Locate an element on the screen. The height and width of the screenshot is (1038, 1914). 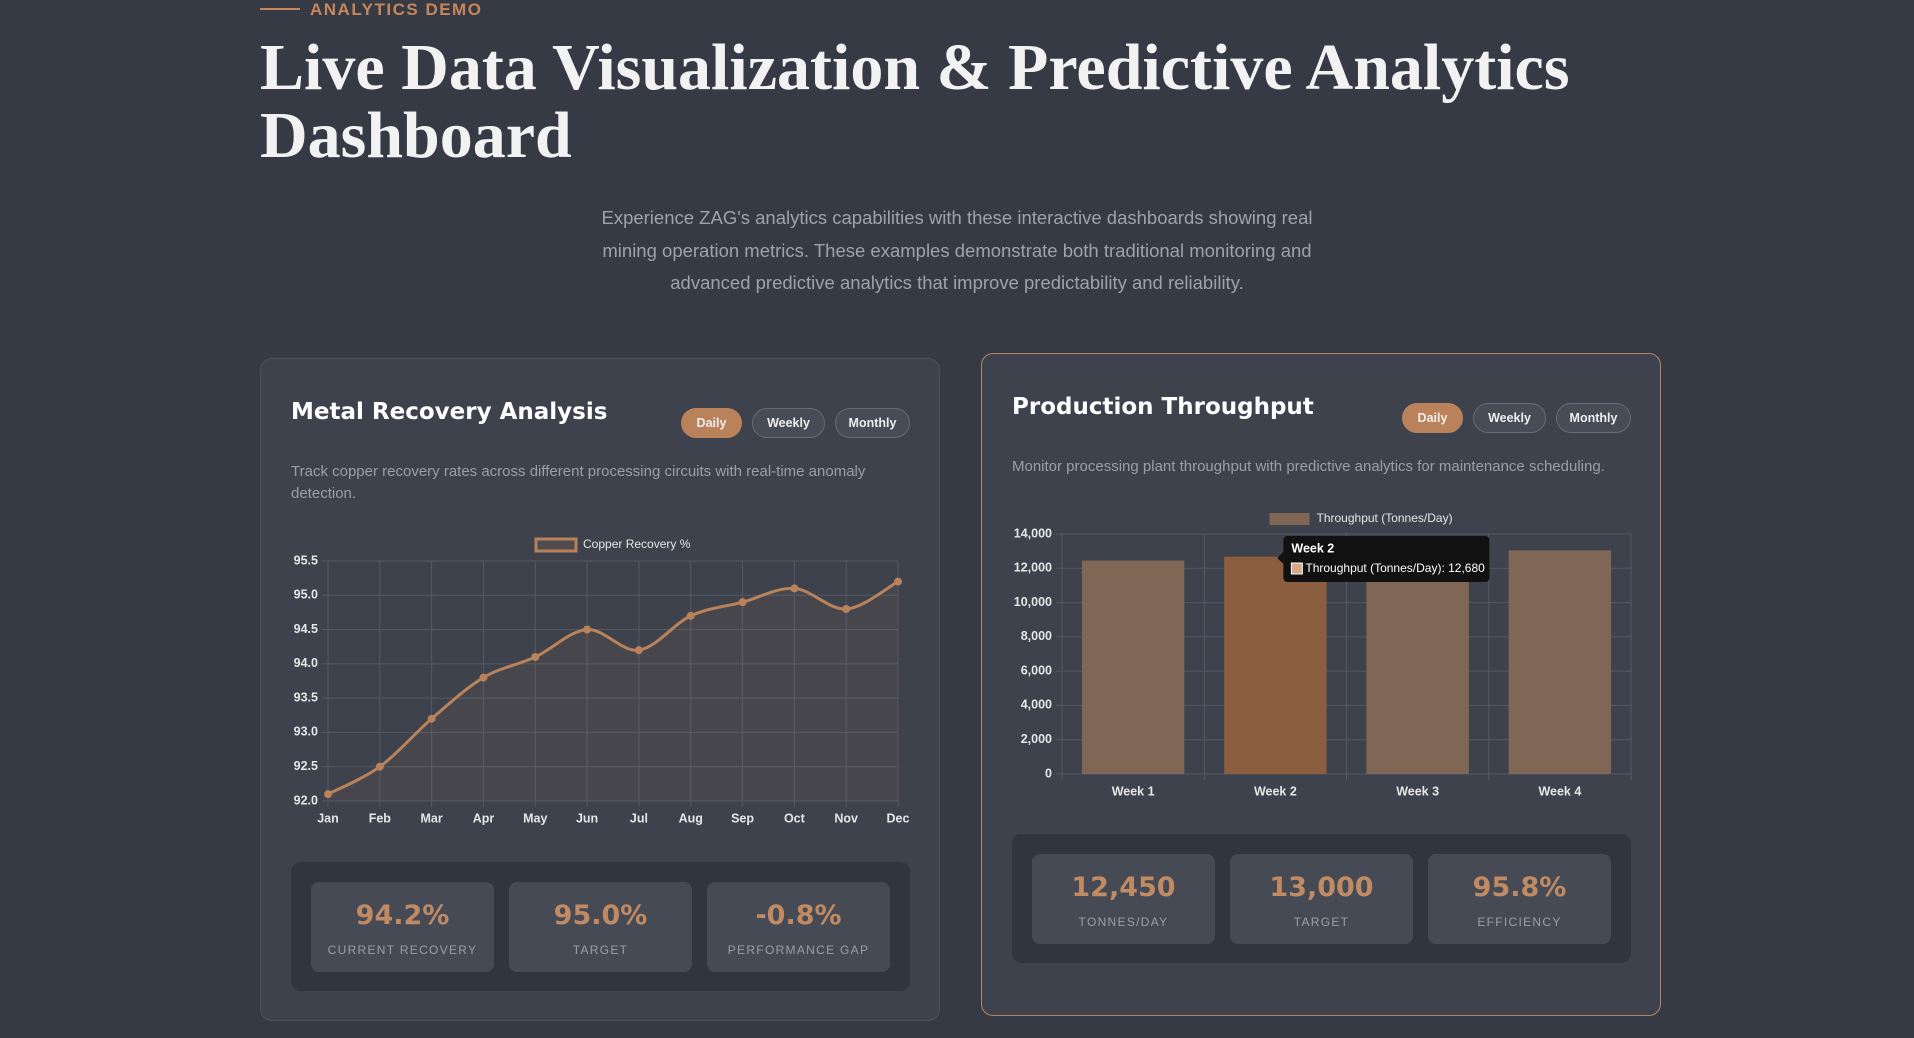
y-tick-label: 6,000 is located at coordinates (1036, 670).